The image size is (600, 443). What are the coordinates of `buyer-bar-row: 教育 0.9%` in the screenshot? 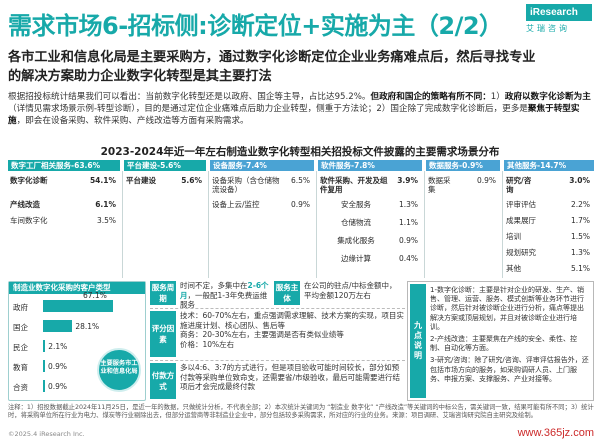 It's located at (78, 367).